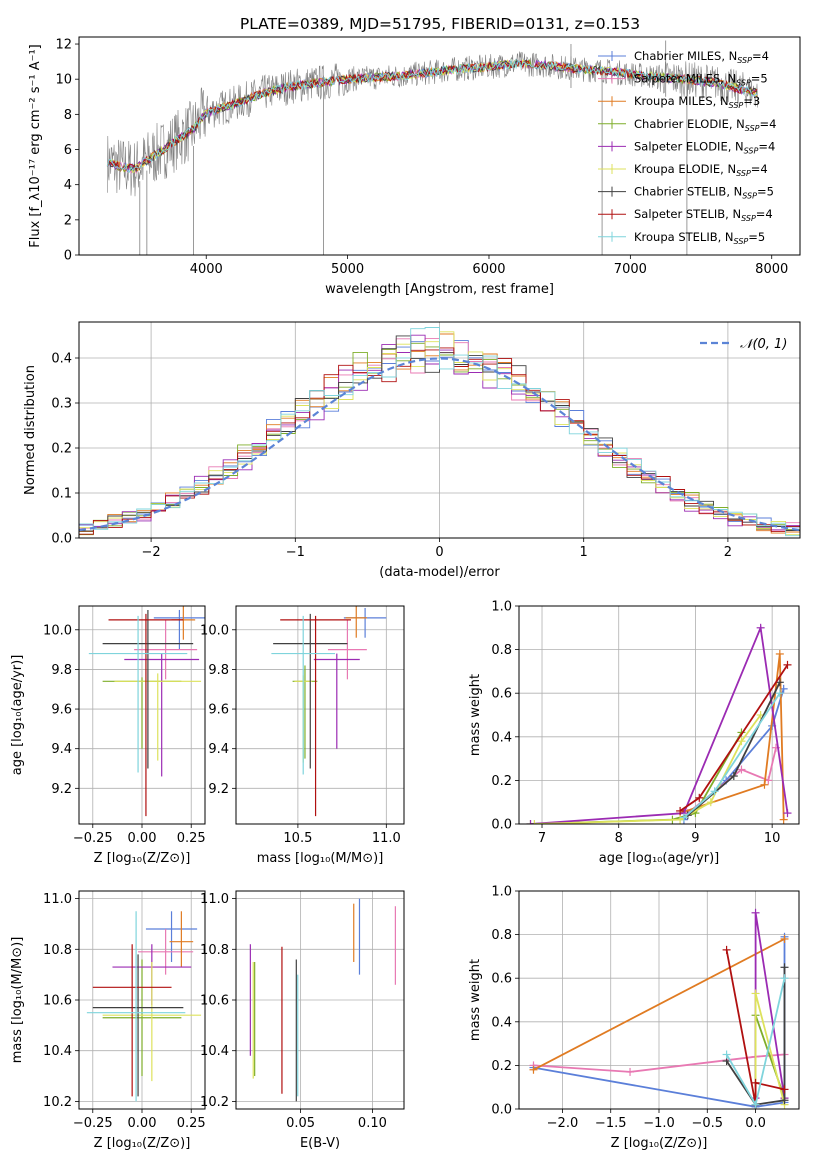  Describe the element at coordinates (320, 858) in the screenshot. I see `age-mass-xlabel: mass [log₁₀(M/M⊙)]` at that location.